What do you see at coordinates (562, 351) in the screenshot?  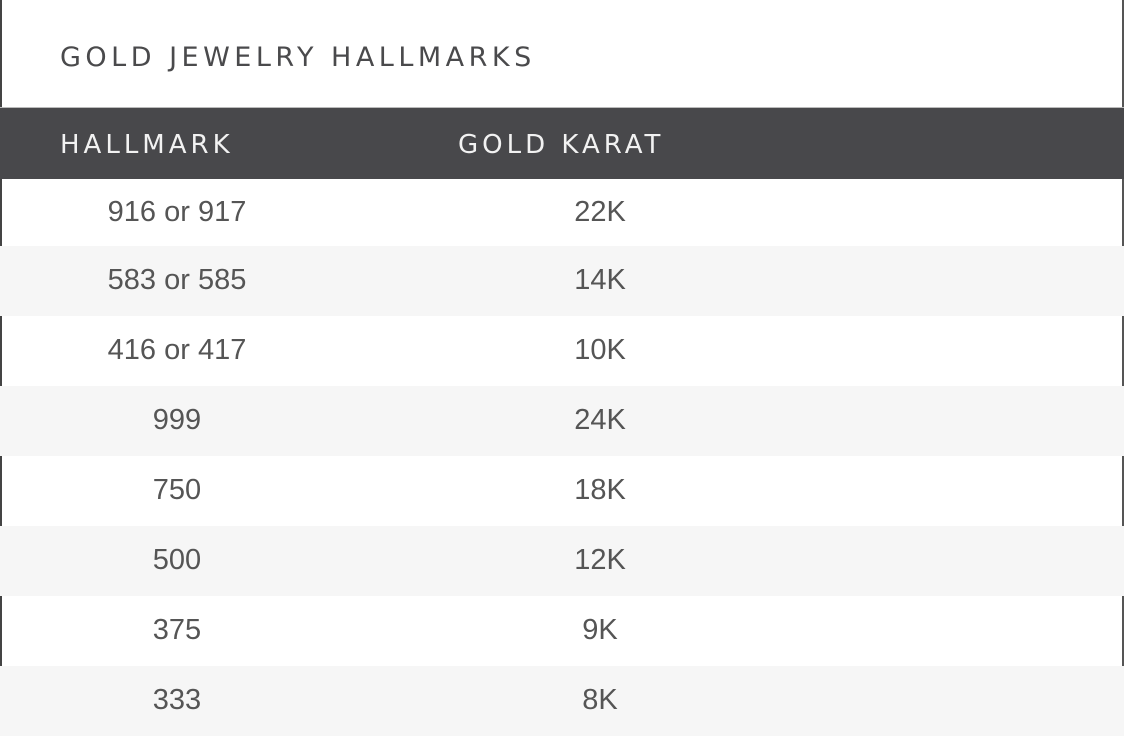 I see `table-row: 416 or 417 10K` at bounding box center [562, 351].